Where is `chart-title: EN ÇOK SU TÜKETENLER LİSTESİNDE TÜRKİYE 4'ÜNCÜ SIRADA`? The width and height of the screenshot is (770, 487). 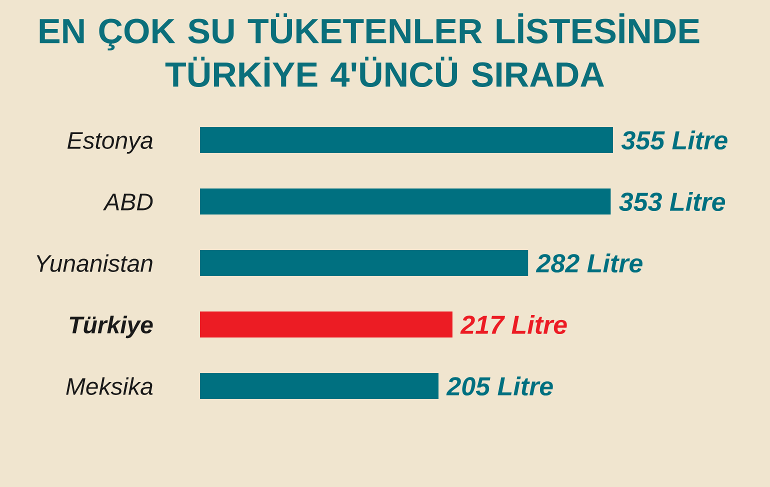
chart-title: EN ÇOK SU TÜKETENLER LİSTESİNDE TÜRKİYE 4'ÜNCÜ SIRADA is located at coordinates (370, 50).